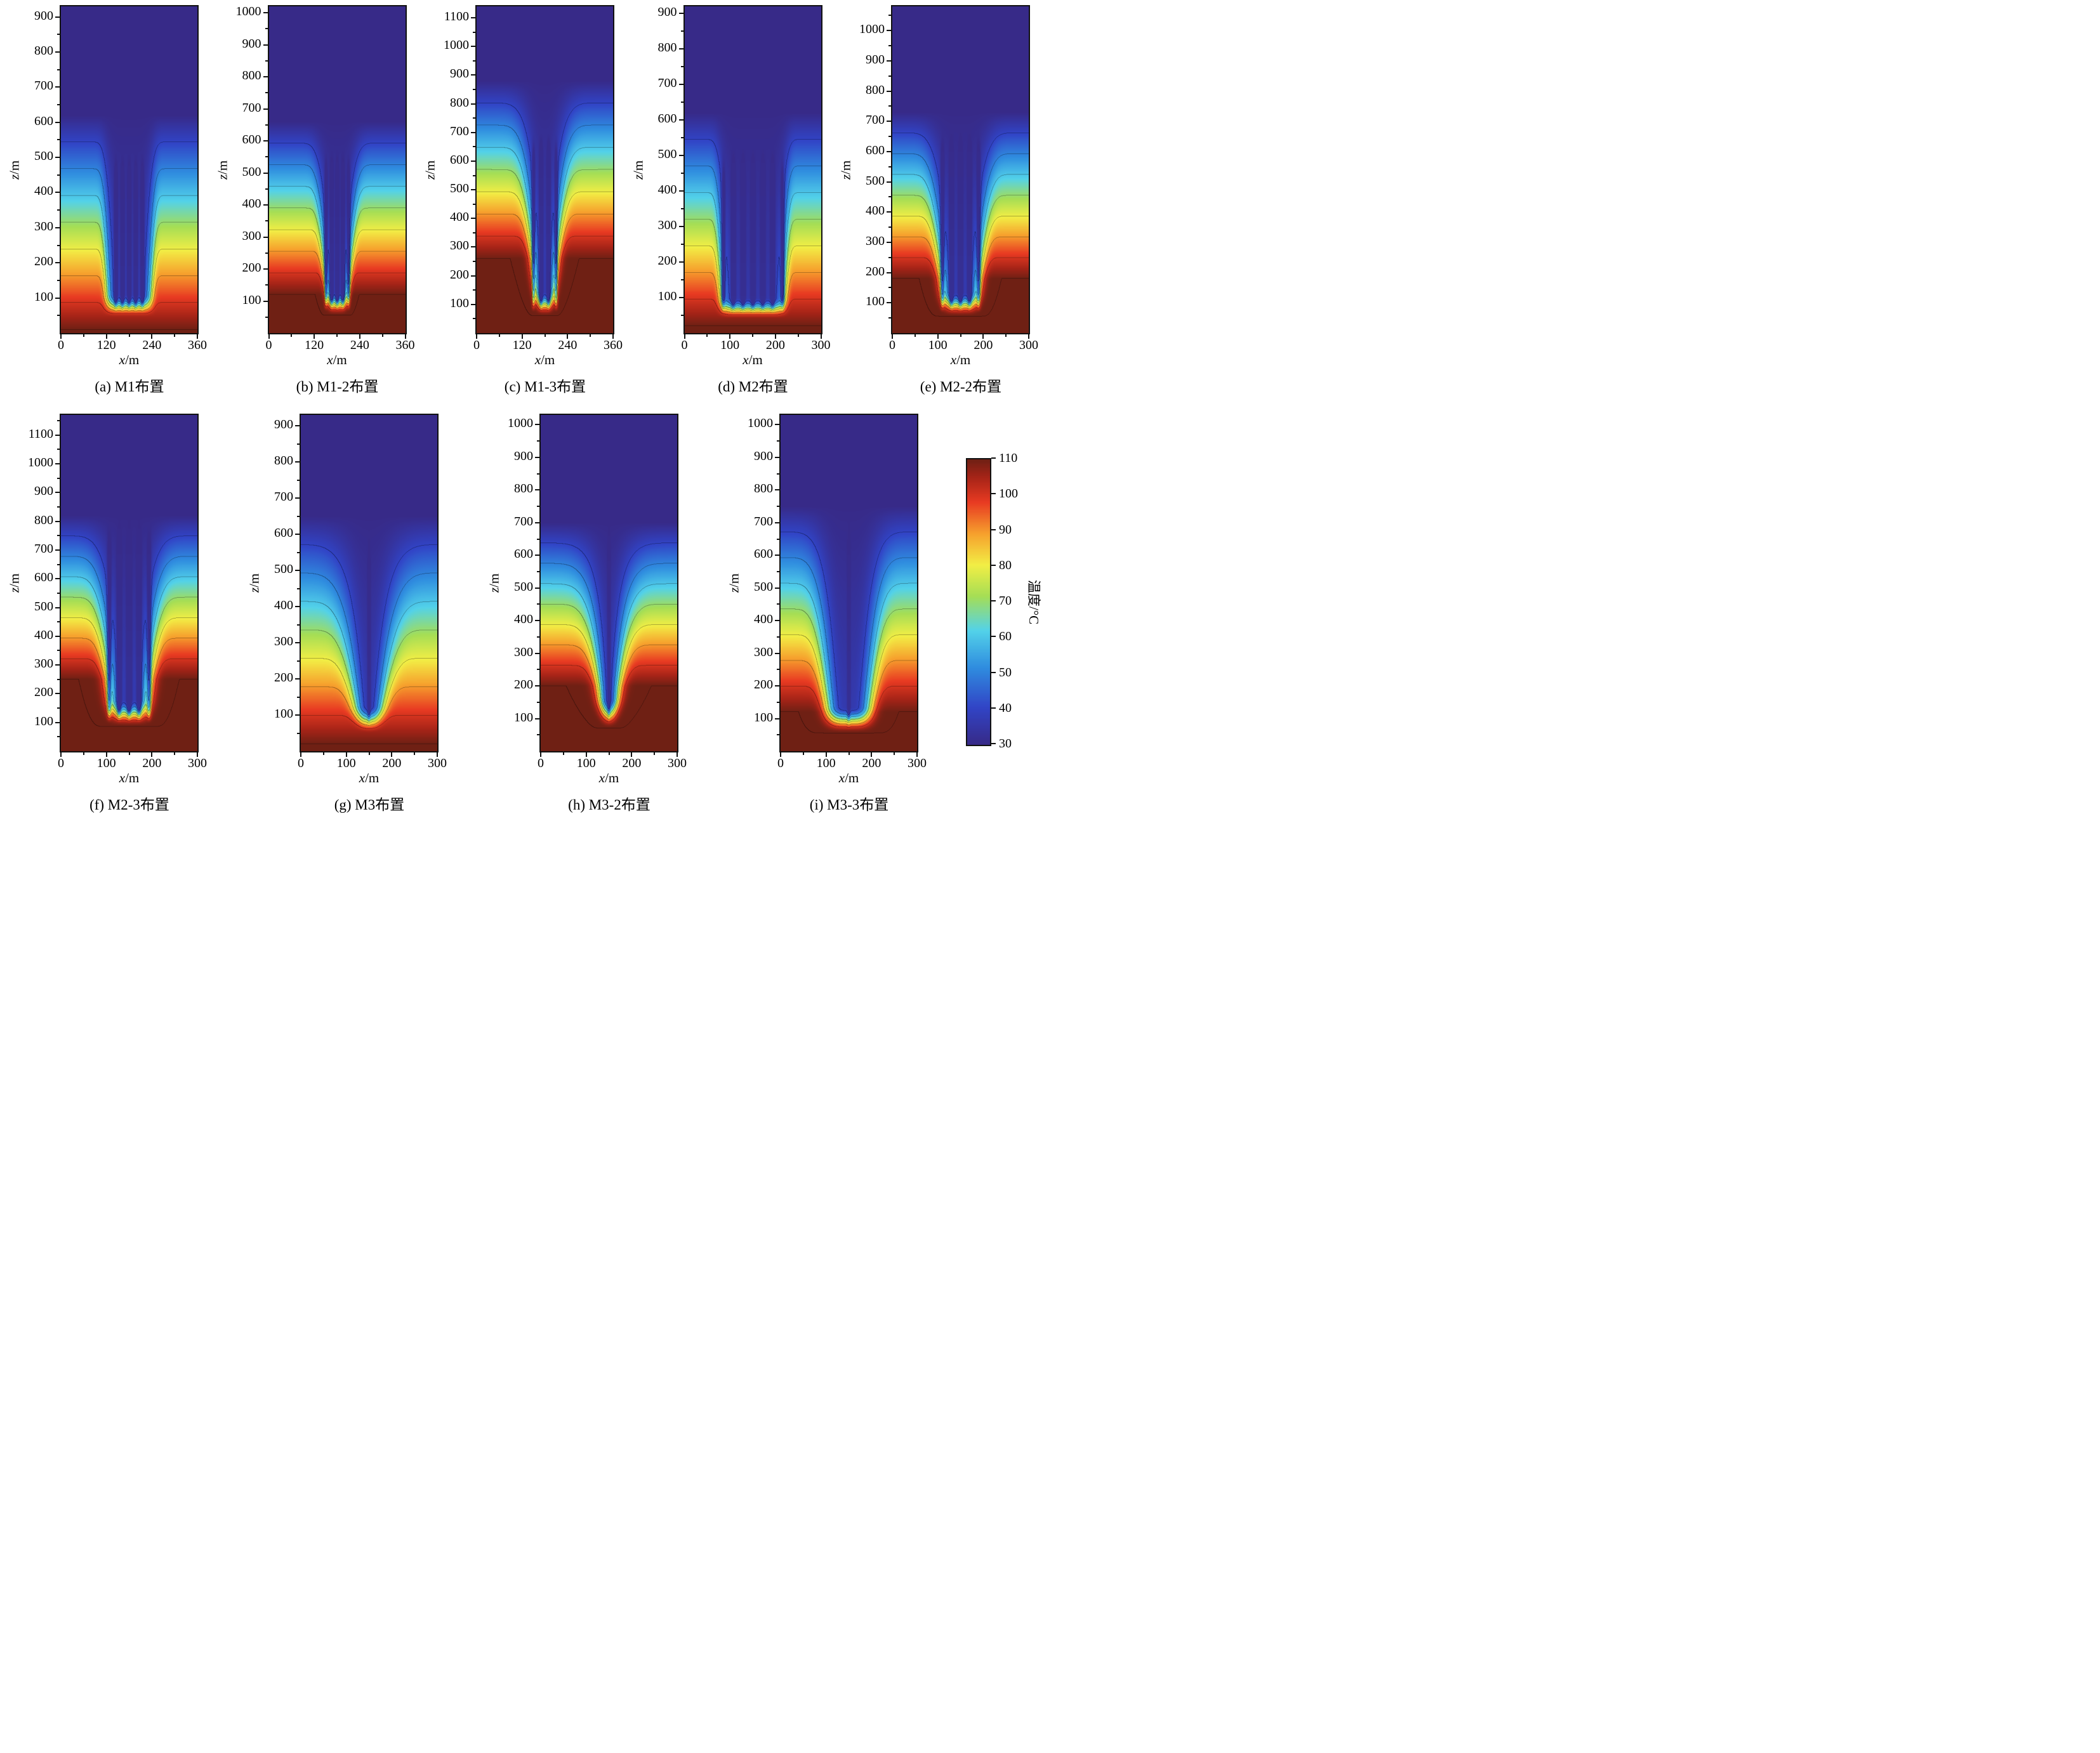 The height and width of the screenshot is (1753, 2100). Describe the element at coordinates (609, 583) in the screenshot. I see `heatmap-canvas-h` at that location.